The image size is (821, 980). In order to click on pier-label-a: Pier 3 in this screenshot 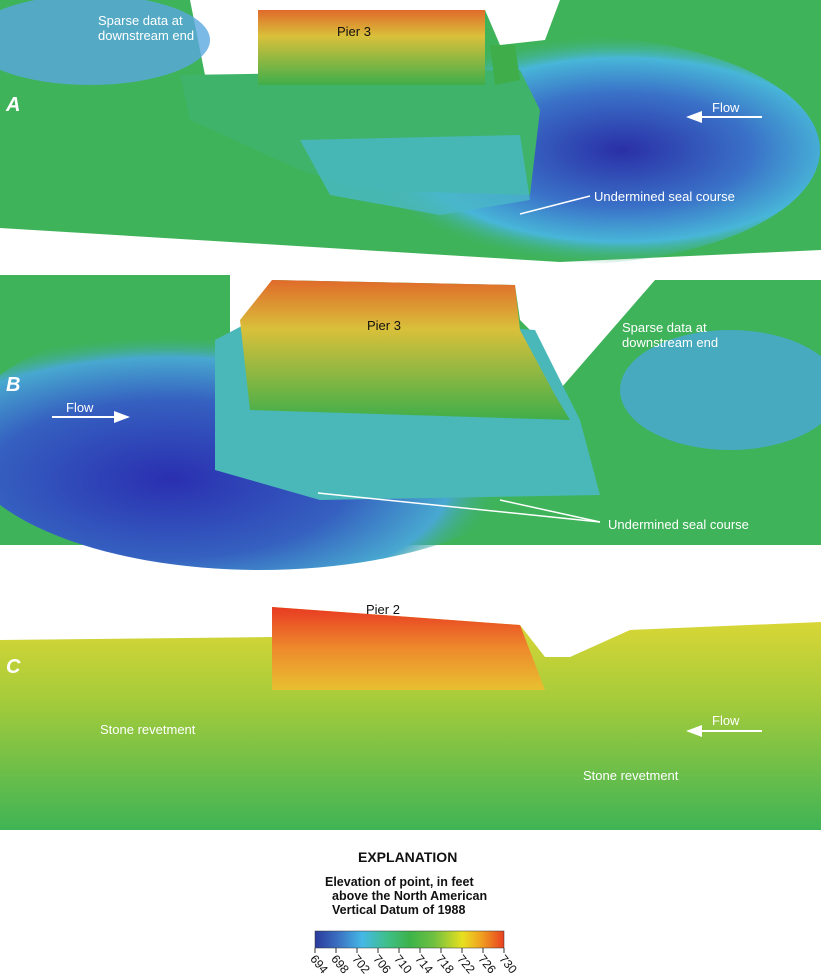, I will do `click(354, 31)`.